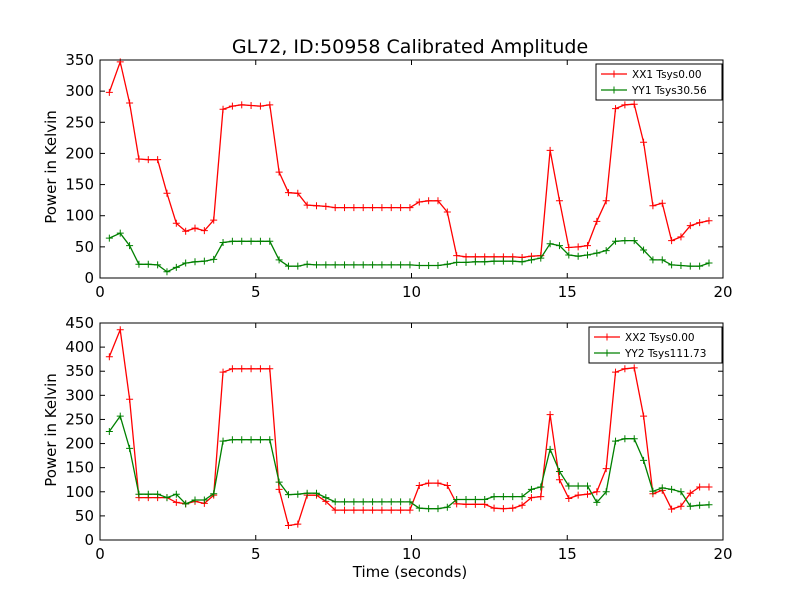 Image resolution: width=800 pixels, height=604 pixels. Describe the element at coordinates (51, 167) in the screenshot. I see `top-y-axis-label: Power in Kelvin` at that location.